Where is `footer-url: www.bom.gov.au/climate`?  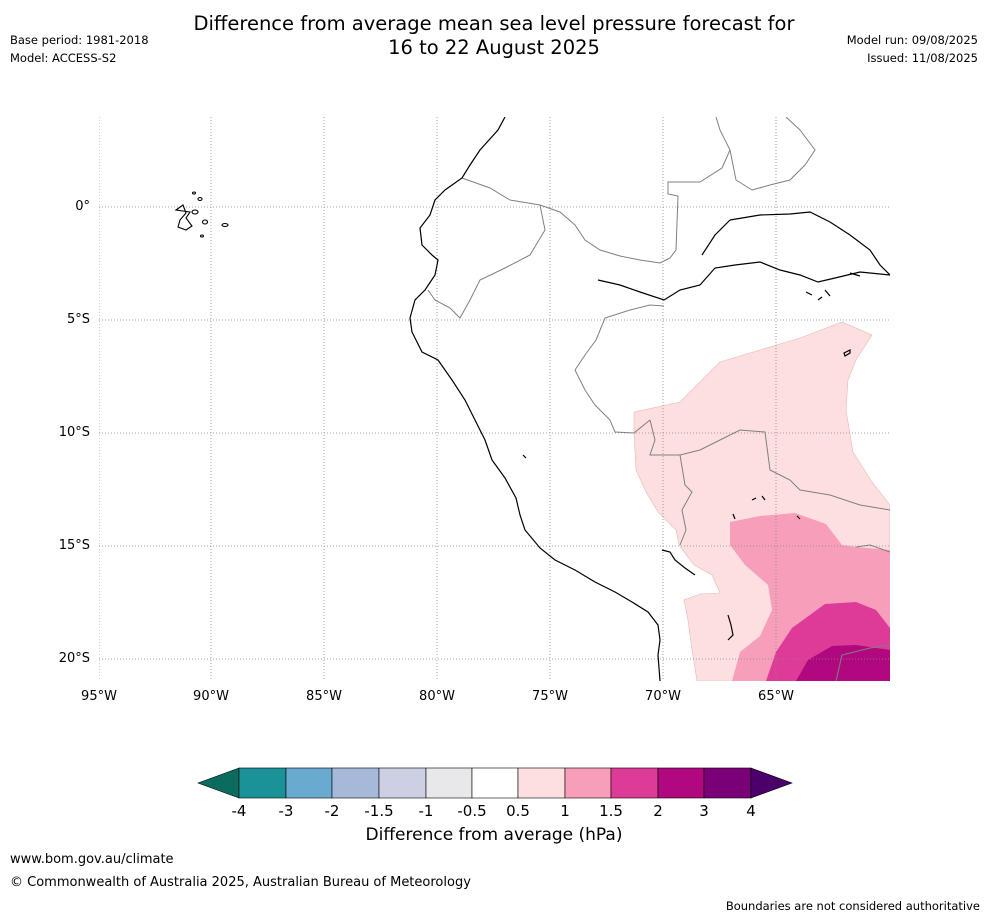 footer-url: www.bom.gov.au/climate is located at coordinates (92, 859).